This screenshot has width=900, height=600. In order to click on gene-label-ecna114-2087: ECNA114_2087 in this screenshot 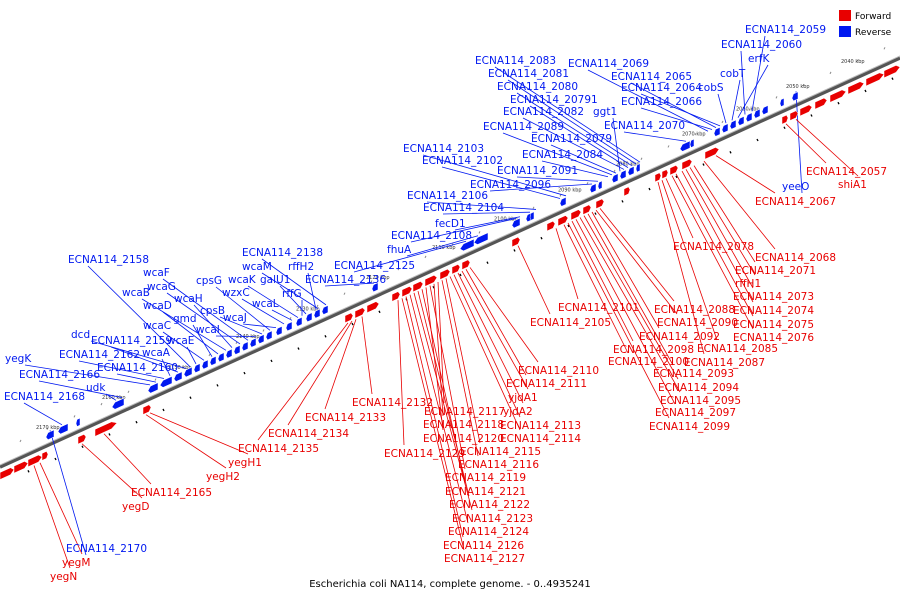, I will do `click(724, 363)`.